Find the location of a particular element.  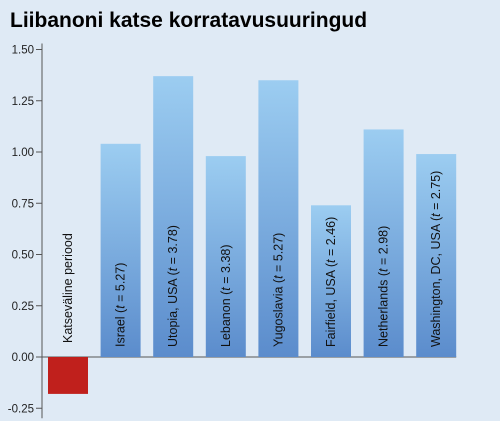

bar-label: Utopia, USA (t = 3.78) is located at coordinates (173, 286).